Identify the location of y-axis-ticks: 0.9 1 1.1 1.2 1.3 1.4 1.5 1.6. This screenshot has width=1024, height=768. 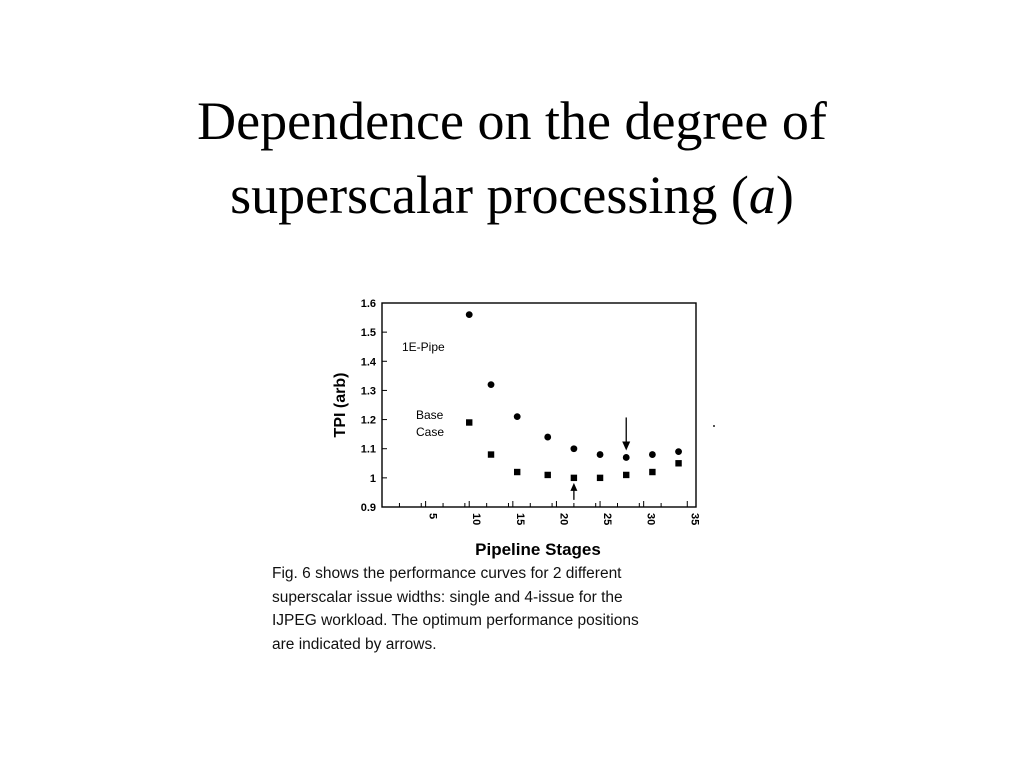
(374, 406).